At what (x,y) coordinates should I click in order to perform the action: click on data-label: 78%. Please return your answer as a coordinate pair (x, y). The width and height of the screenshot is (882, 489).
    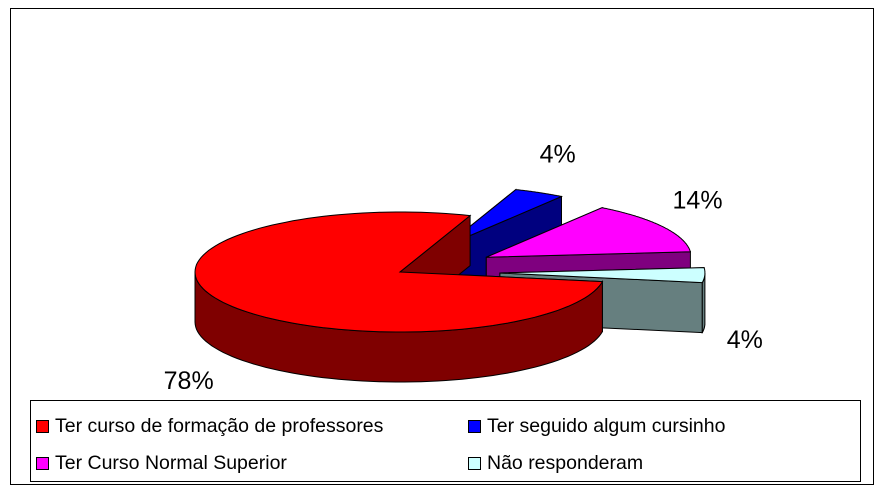
    Looking at the image, I should click on (189, 381).